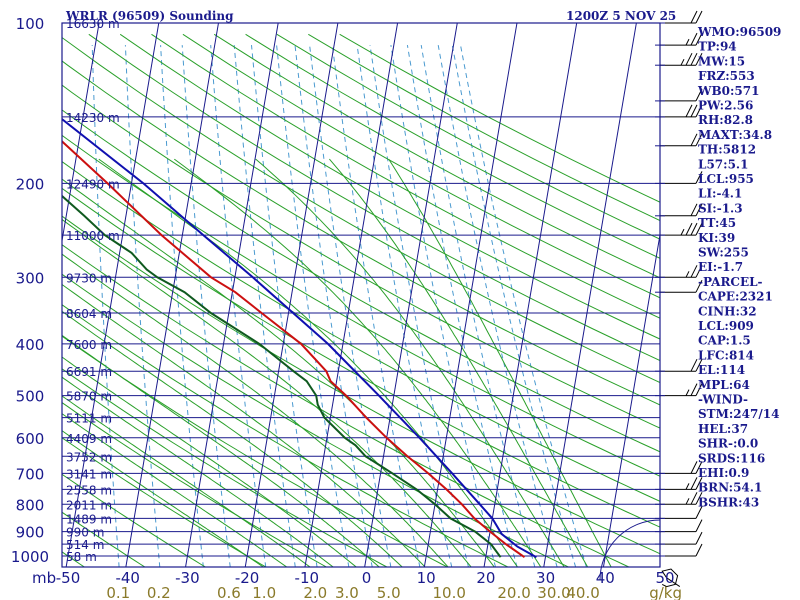 This screenshot has height=600, width=800. What do you see at coordinates (89, 474) in the screenshot?
I see `height-label: 3141 m` at bounding box center [89, 474].